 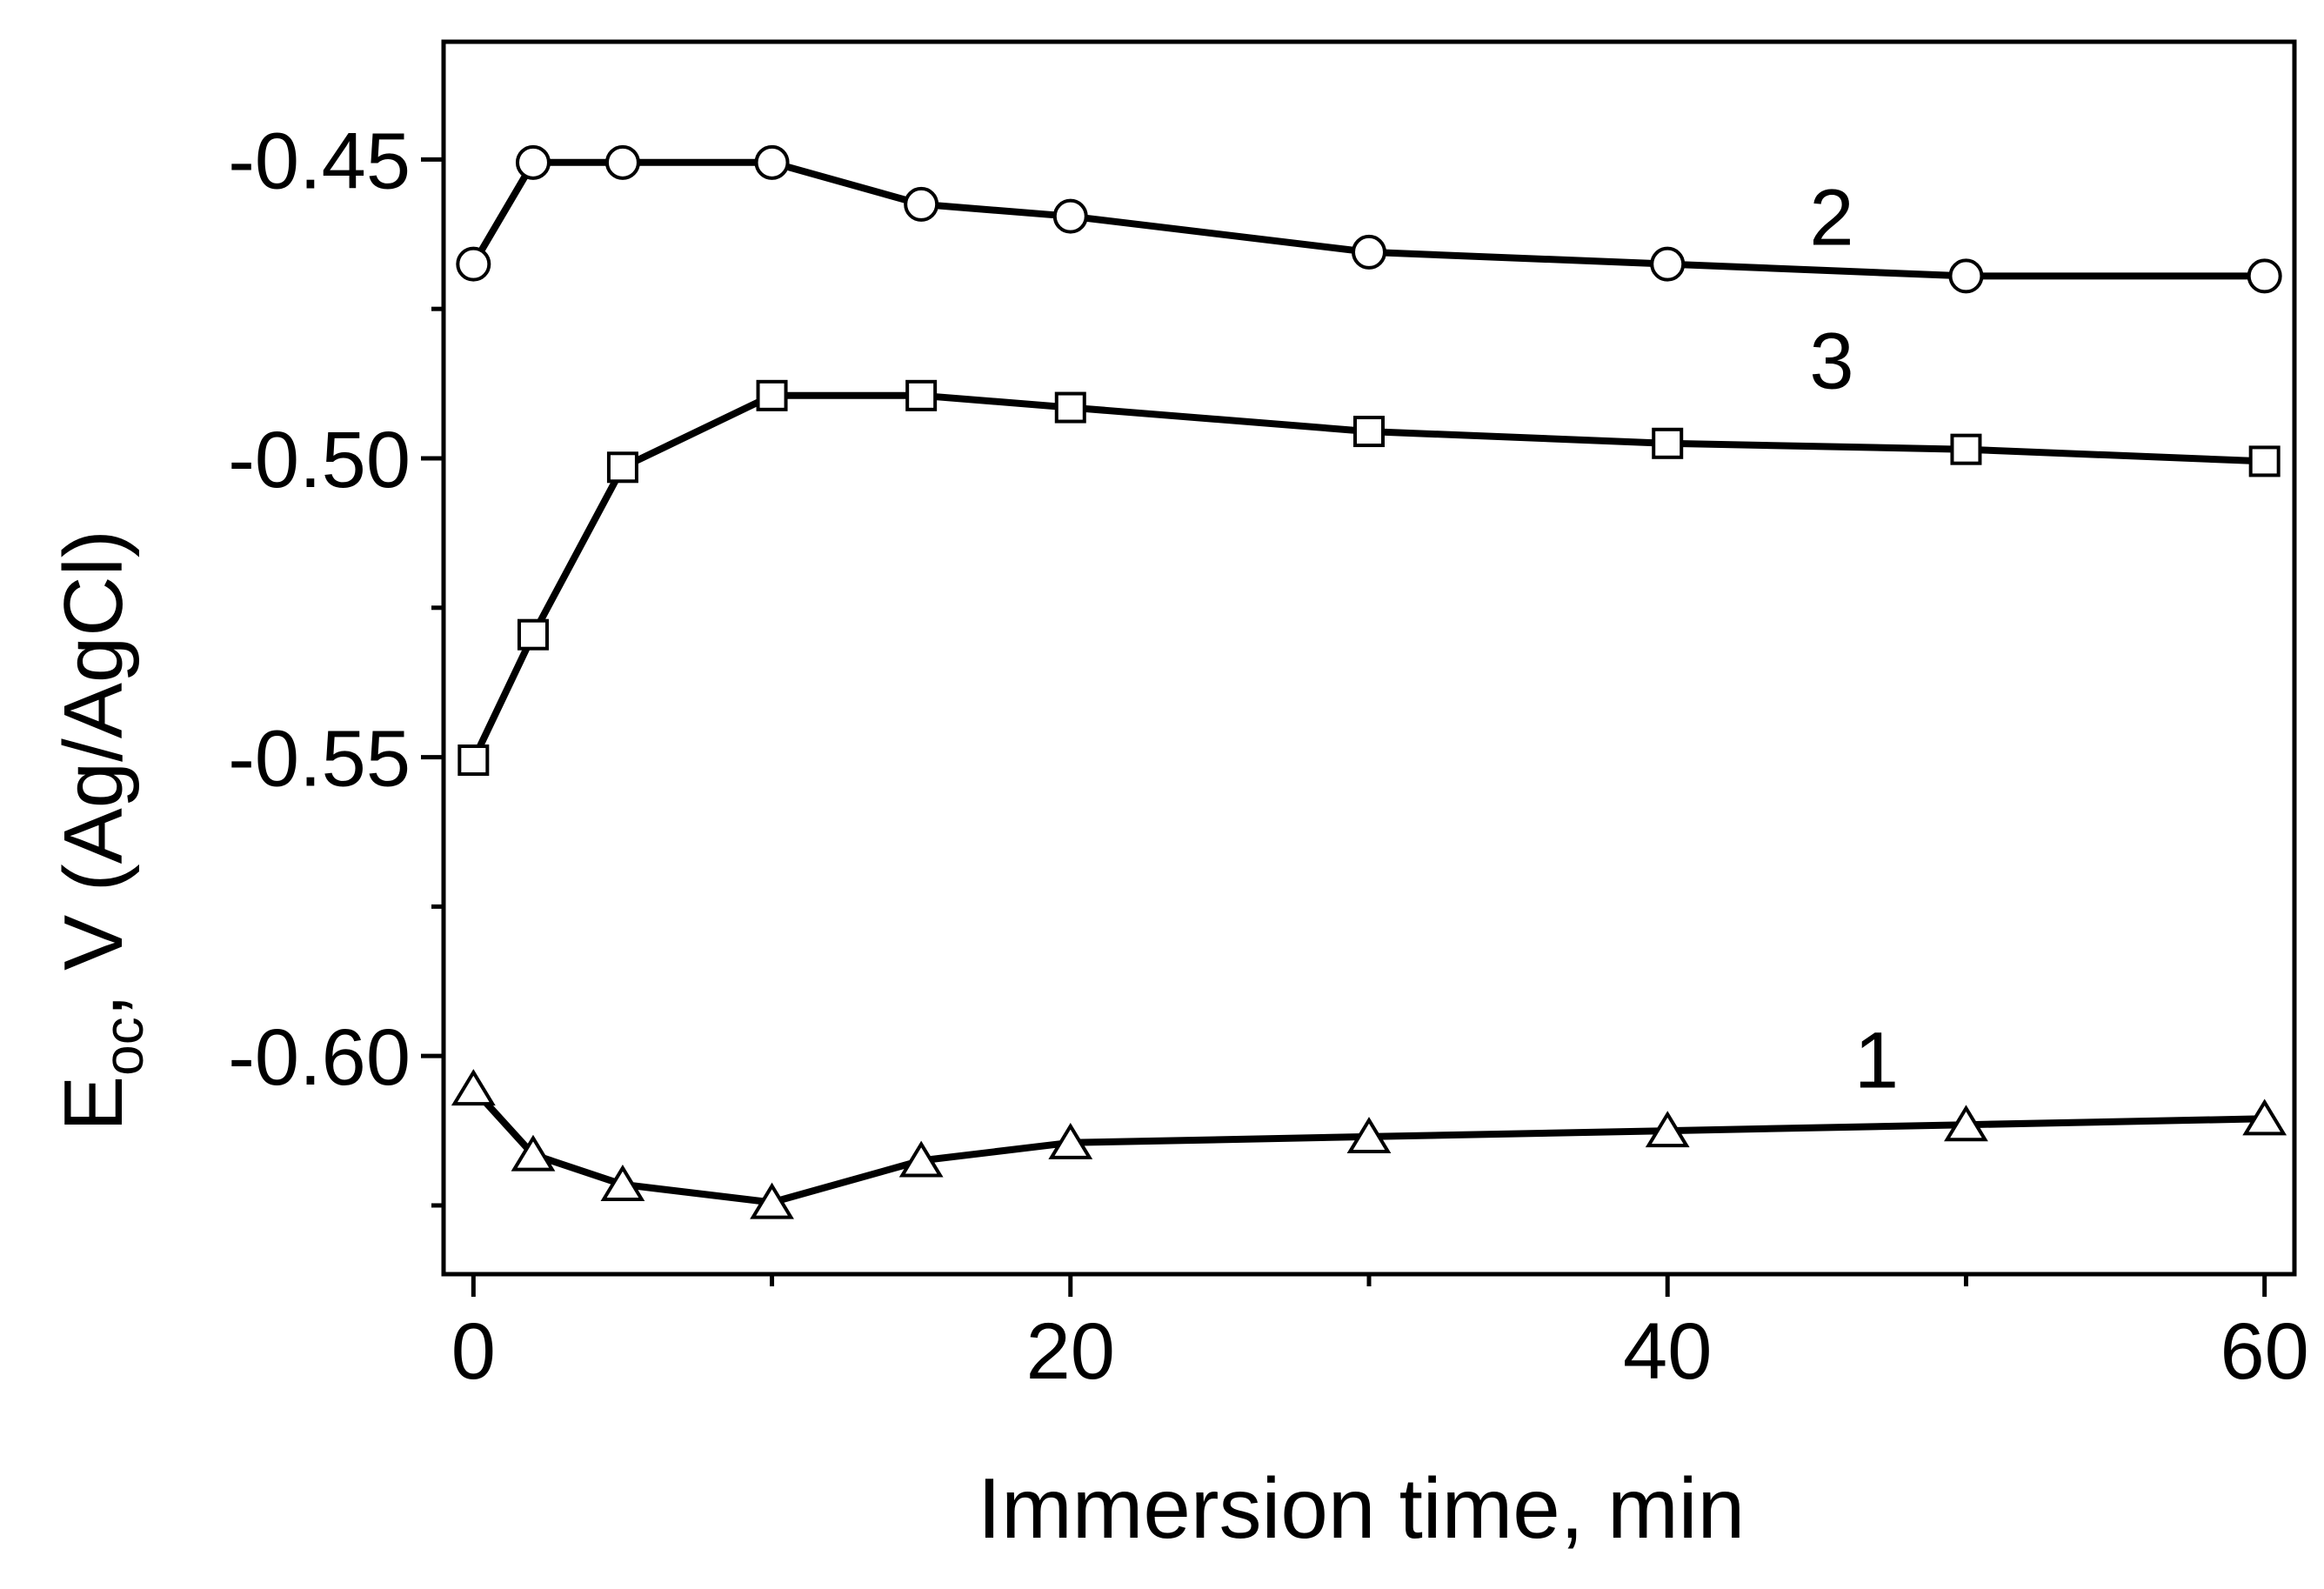 I want to click on series-label-3: 3, so click(x=1831, y=361).